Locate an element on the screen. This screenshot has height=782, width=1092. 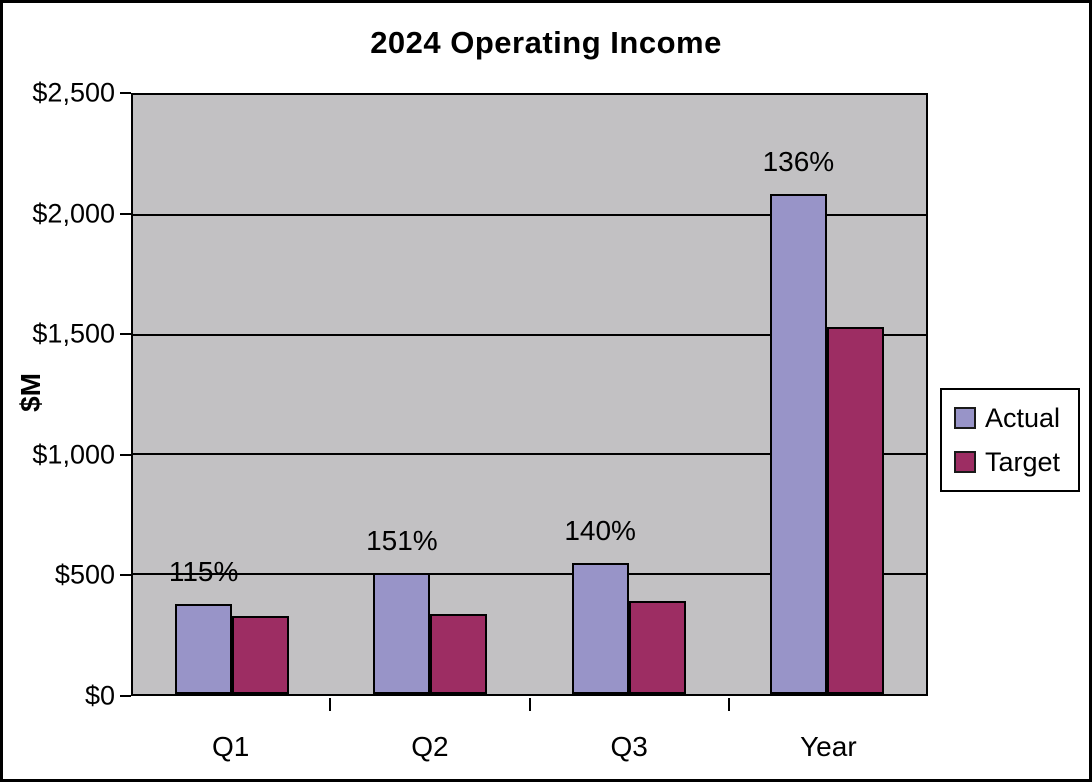
legend-item-actual: Actual is located at coordinates (1016, 418).